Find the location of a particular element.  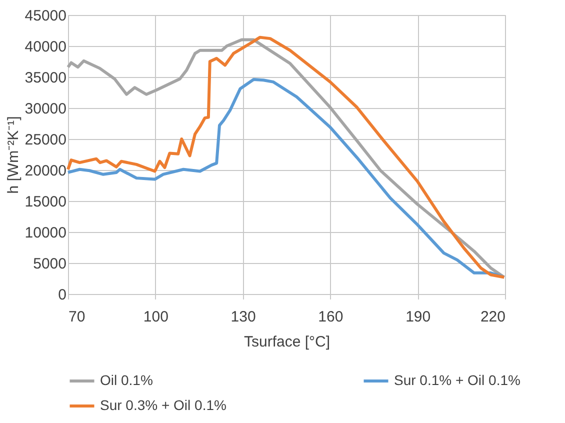

y-tick-label: 45000 is located at coordinates (45, 16).